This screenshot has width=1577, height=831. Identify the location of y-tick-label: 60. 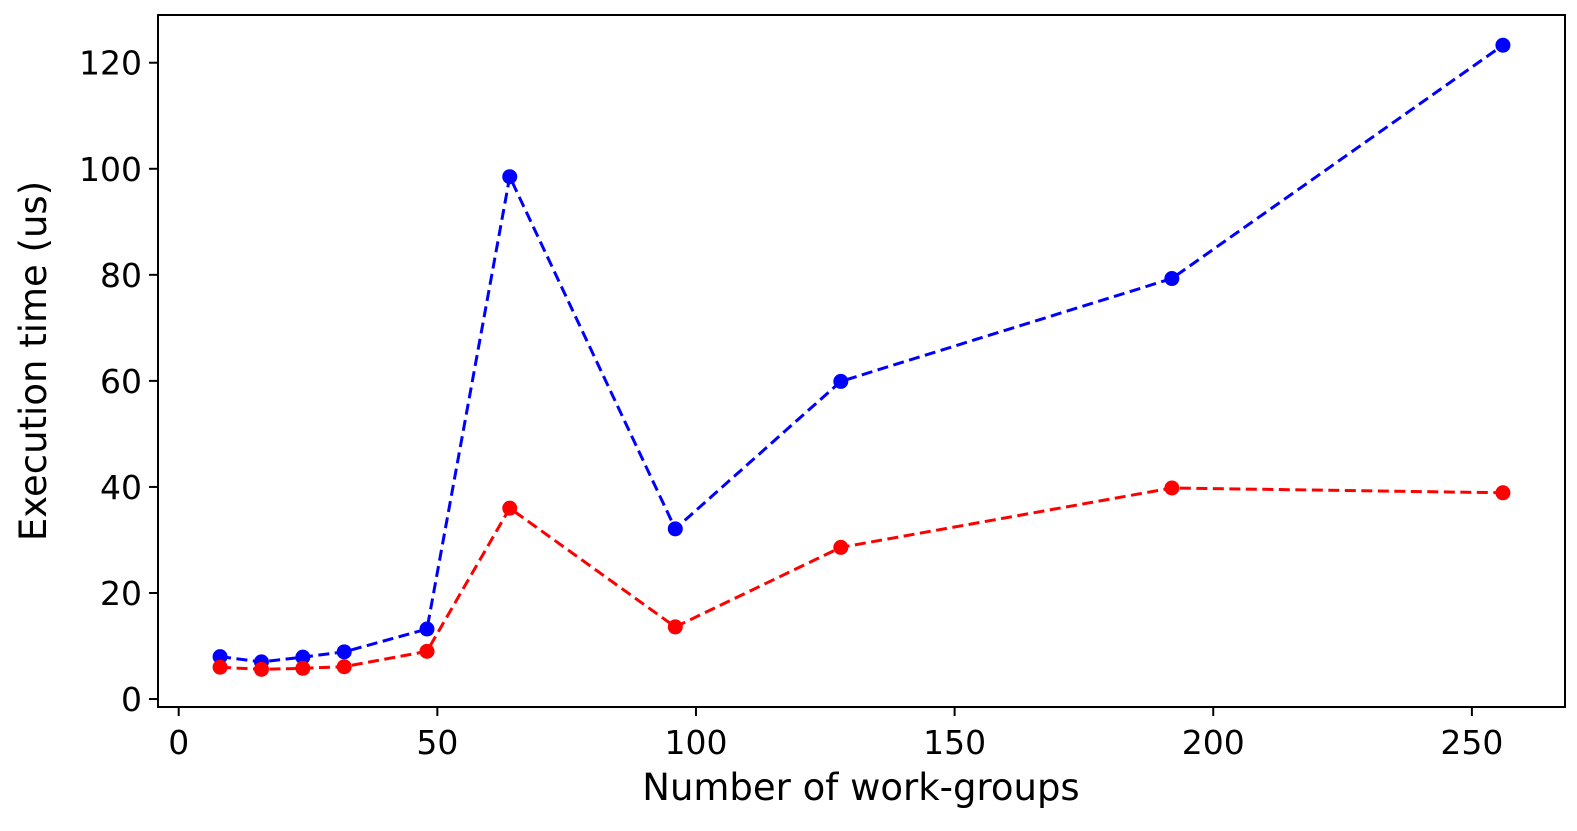
(121, 381).